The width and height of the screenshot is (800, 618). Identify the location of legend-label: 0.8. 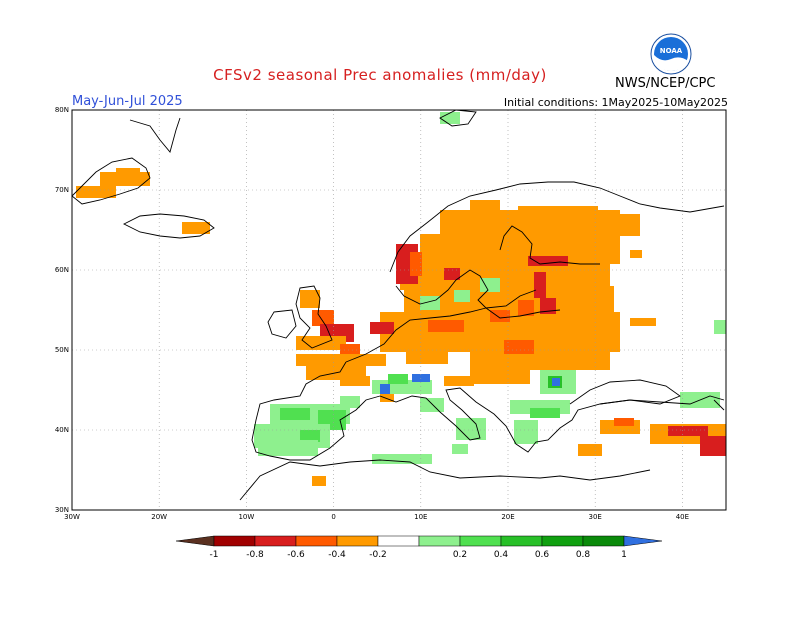
(583, 555).